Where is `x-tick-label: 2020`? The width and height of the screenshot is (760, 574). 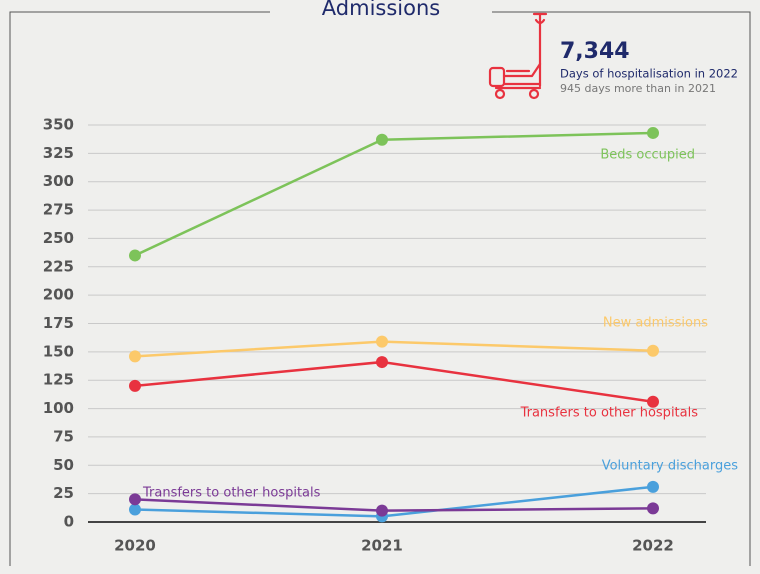
x-tick-label: 2020 is located at coordinates (135, 546).